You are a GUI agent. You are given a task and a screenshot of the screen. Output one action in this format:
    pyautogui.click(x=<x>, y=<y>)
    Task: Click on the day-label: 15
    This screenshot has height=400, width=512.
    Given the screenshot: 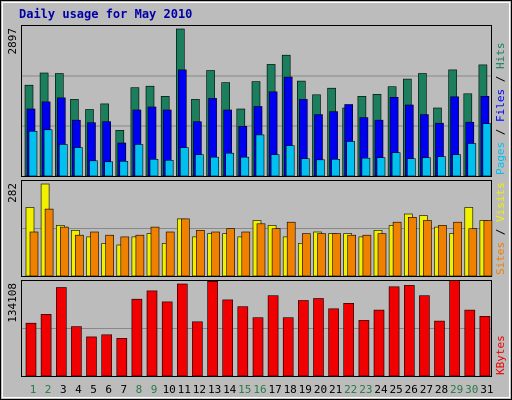 What is the action you would take?
    pyautogui.click(x=244, y=389)
    